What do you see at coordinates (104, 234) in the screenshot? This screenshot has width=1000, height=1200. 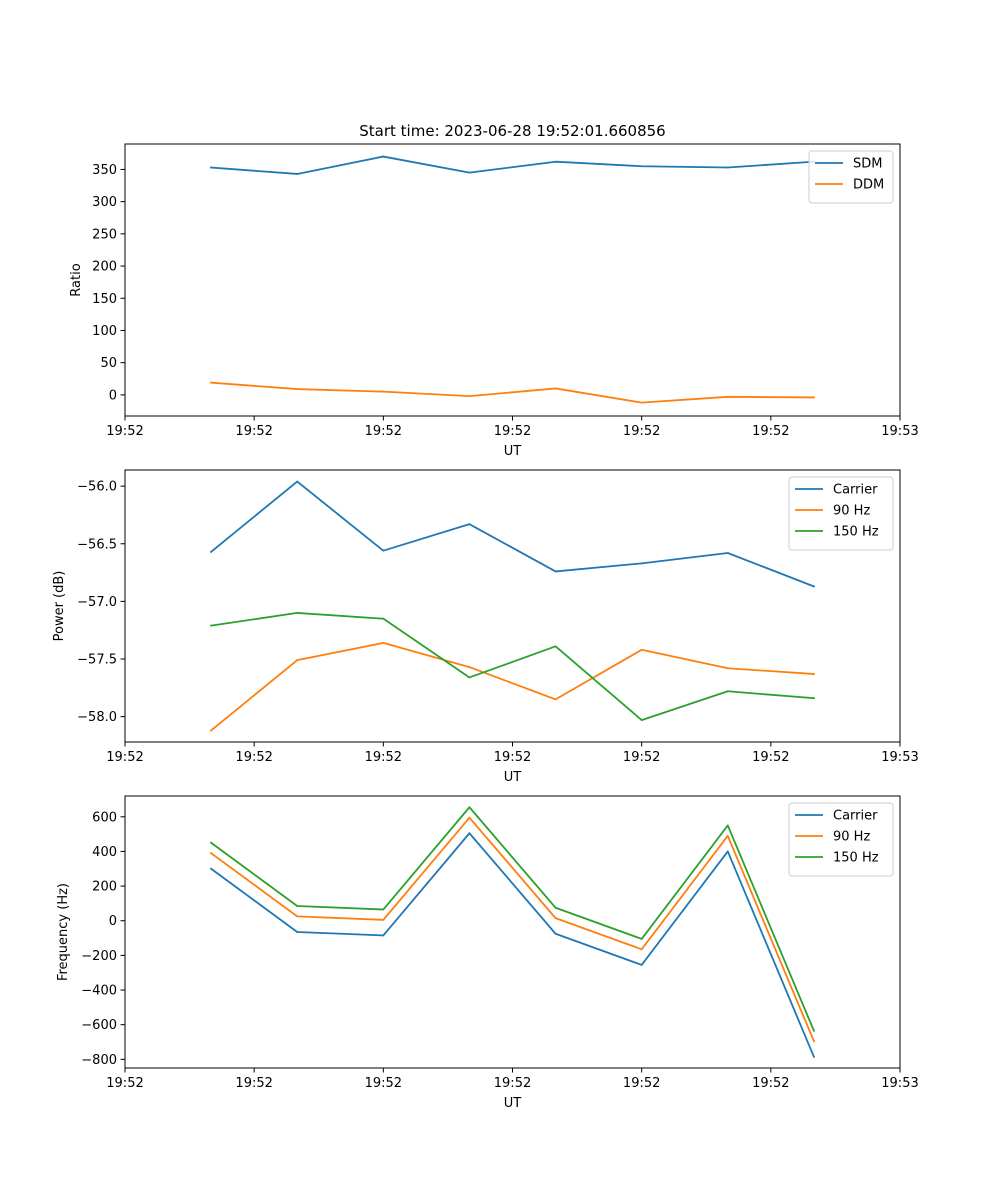 I see `y-tick-label: 250` at bounding box center [104, 234].